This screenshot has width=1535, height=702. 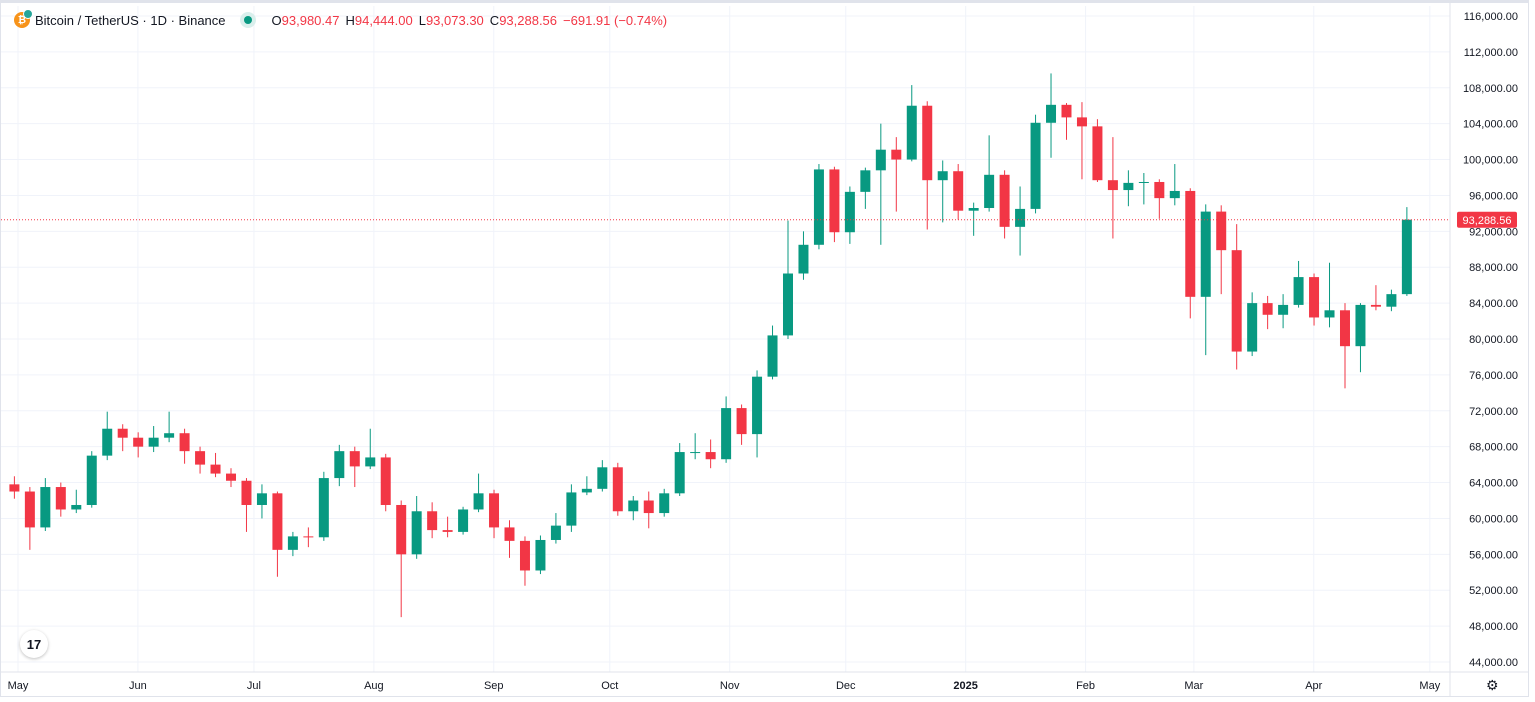 What do you see at coordinates (34, 644) in the screenshot?
I see `tradingview-logo-icon: 17` at bounding box center [34, 644].